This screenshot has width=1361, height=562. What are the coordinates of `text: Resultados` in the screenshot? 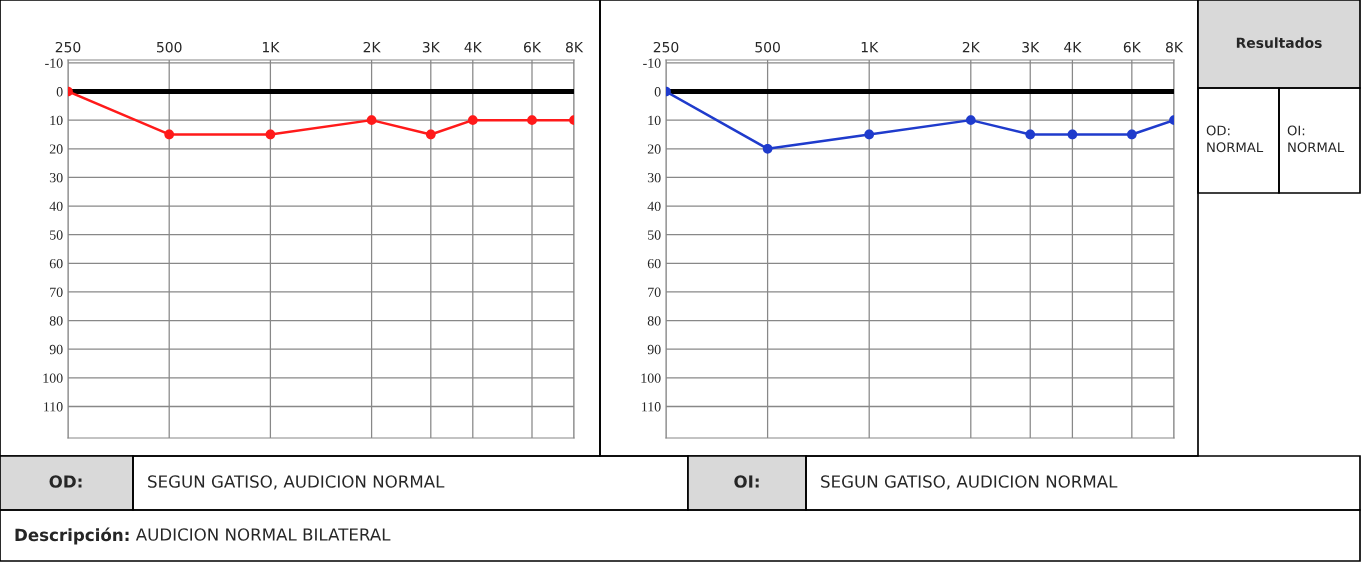 It's located at (1279, 43).